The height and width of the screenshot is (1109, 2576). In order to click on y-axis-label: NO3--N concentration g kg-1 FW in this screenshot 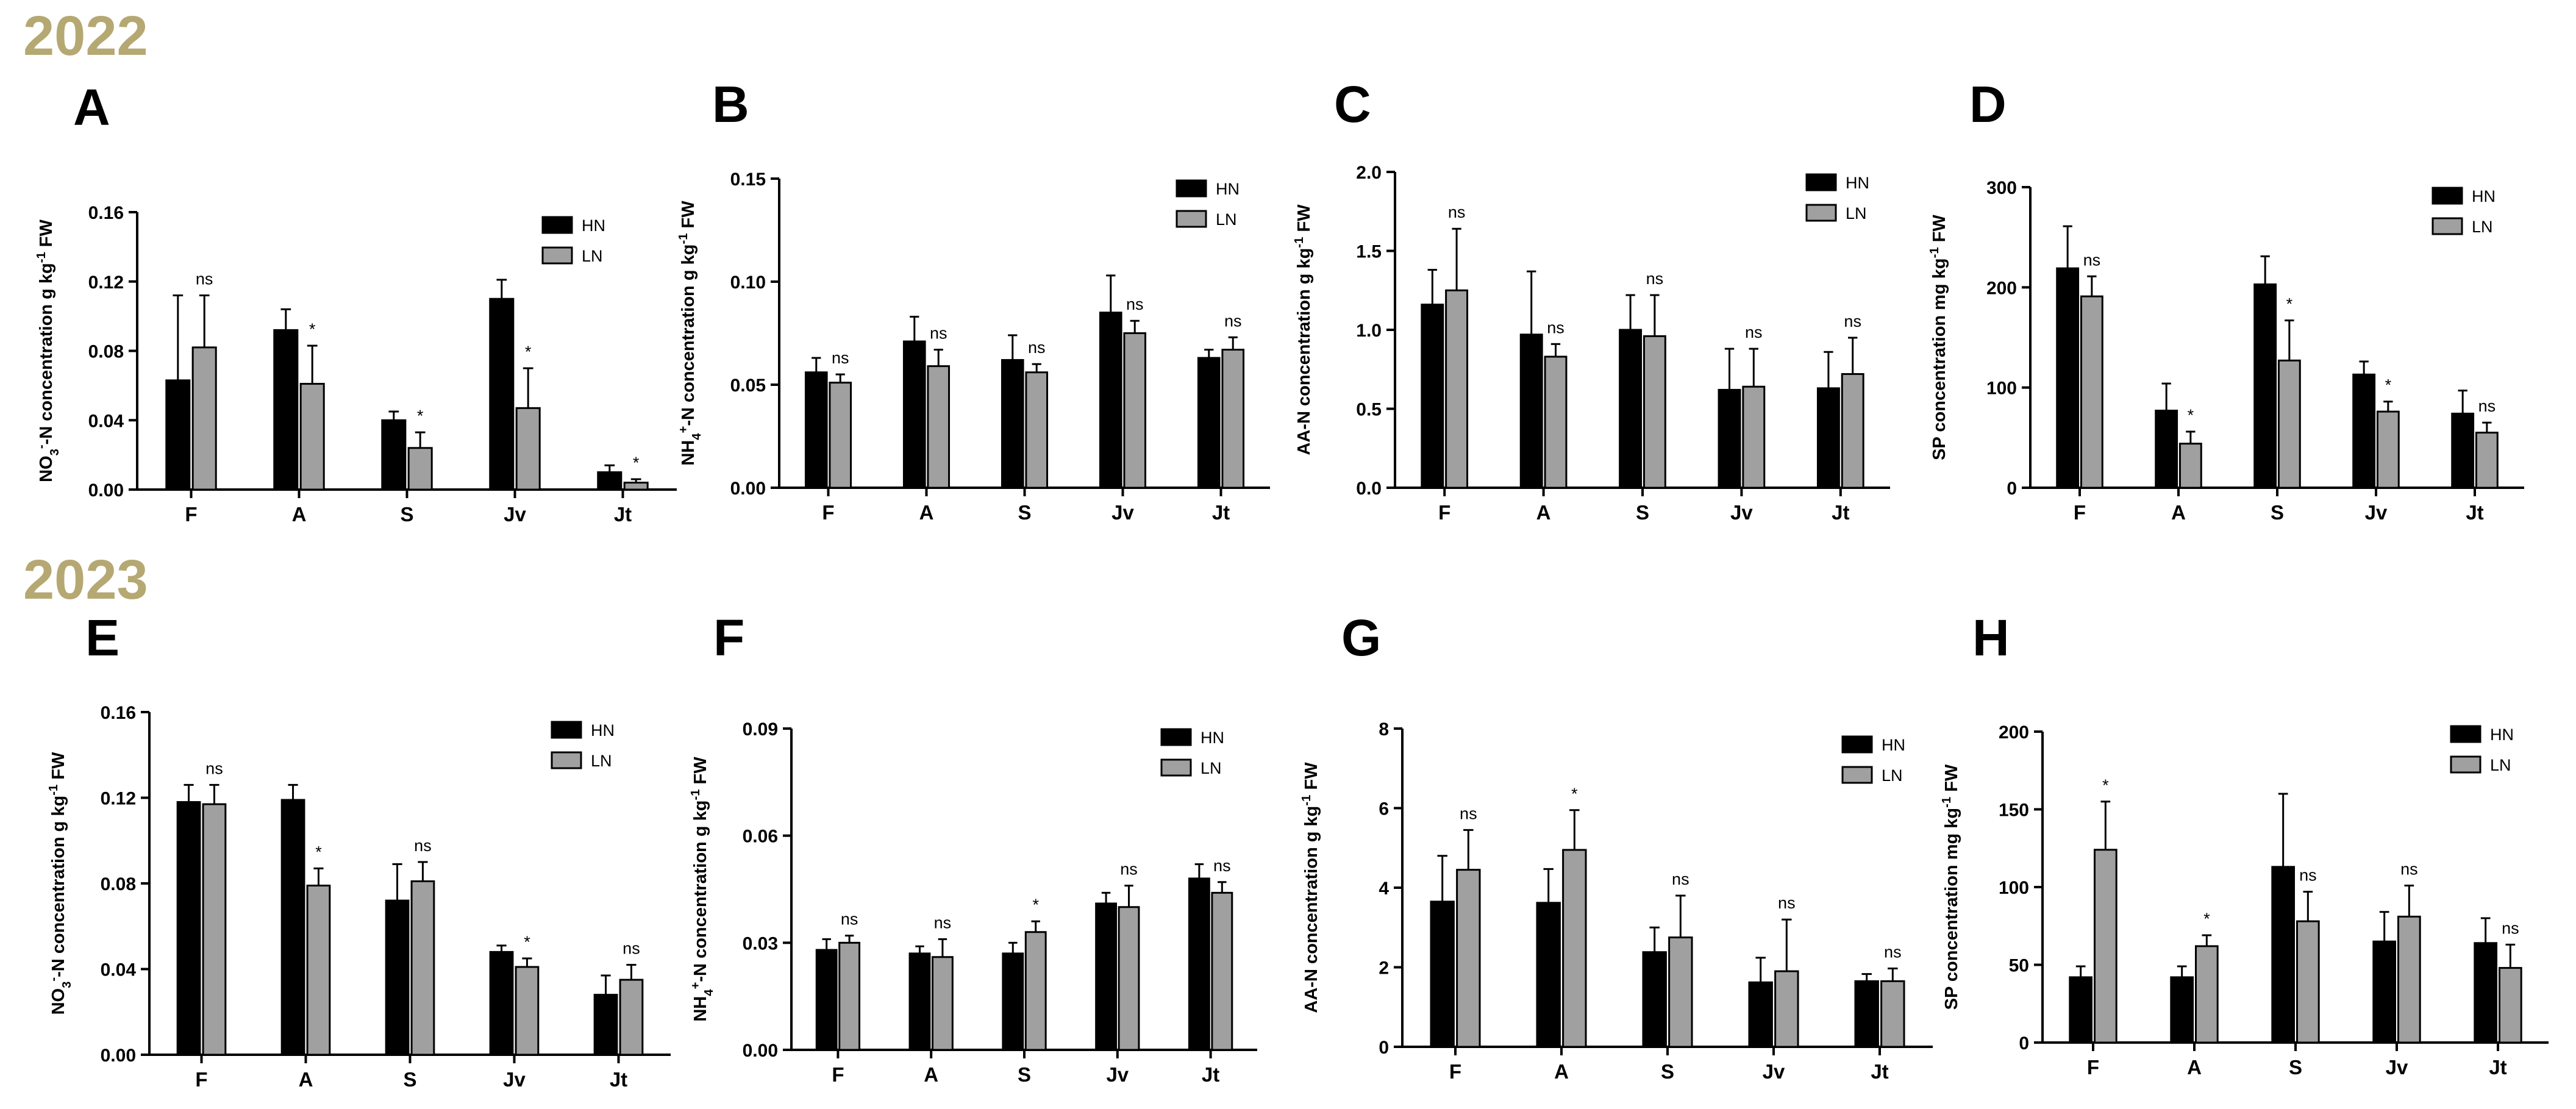, I will do `click(61, 883)`.